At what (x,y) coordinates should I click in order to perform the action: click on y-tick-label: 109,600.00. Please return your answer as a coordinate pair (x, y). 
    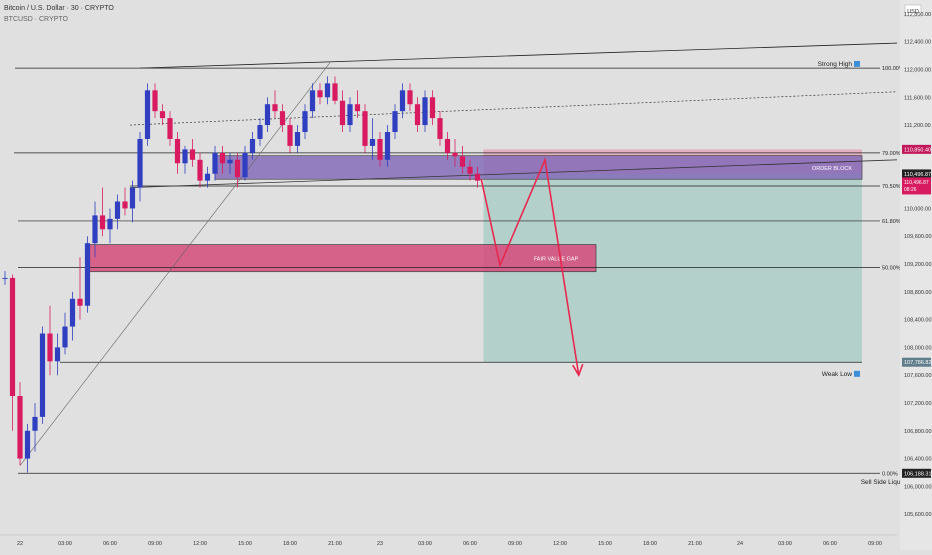
    Looking at the image, I should click on (918, 237).